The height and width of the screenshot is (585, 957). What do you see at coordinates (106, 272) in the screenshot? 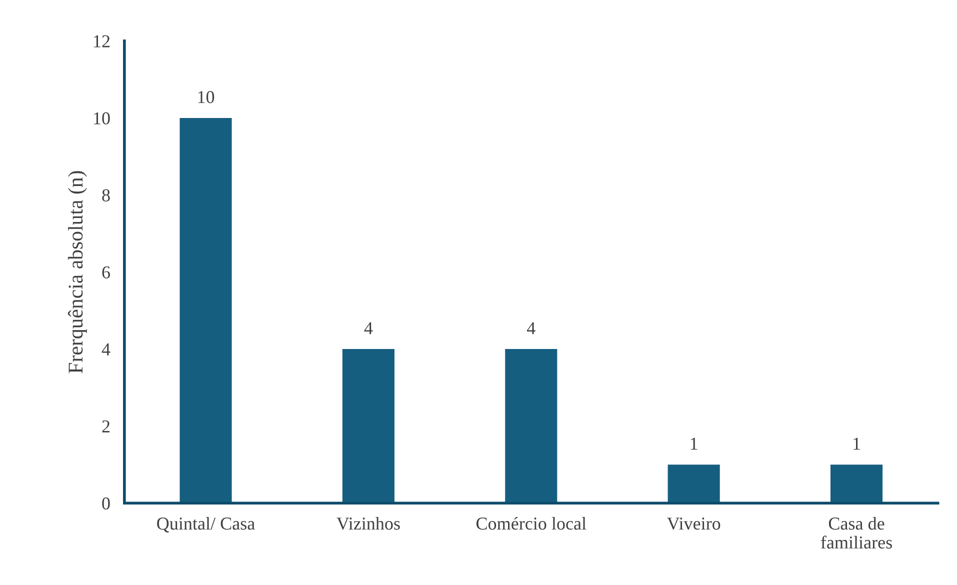
I see `y-tick-label: 6` at bounding box center [106, 272].